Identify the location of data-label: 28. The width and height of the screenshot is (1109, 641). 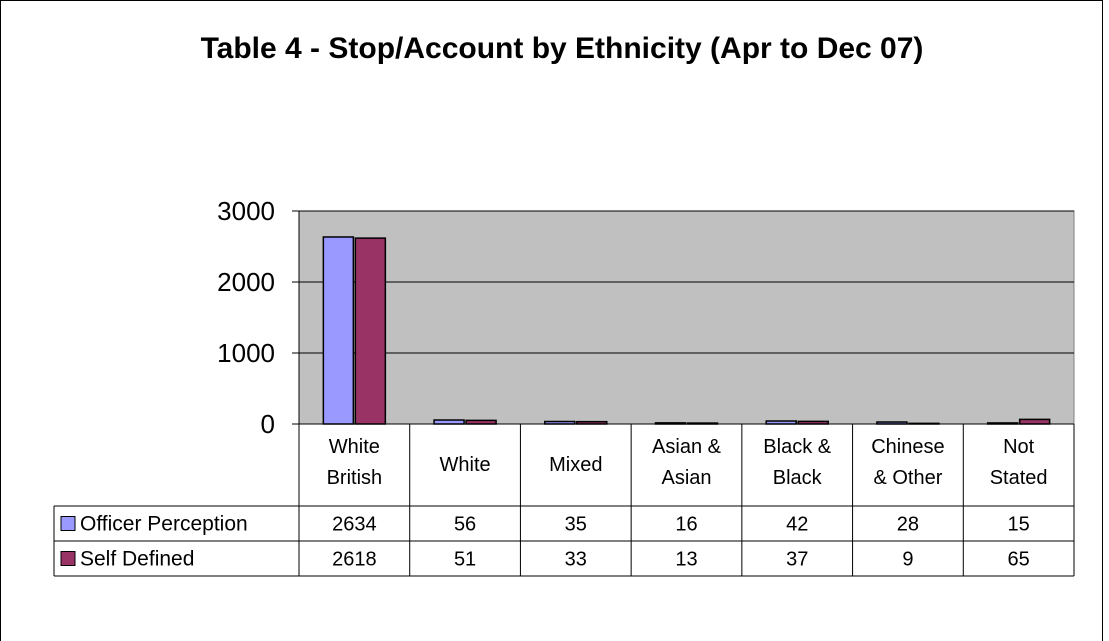
(908, 525).